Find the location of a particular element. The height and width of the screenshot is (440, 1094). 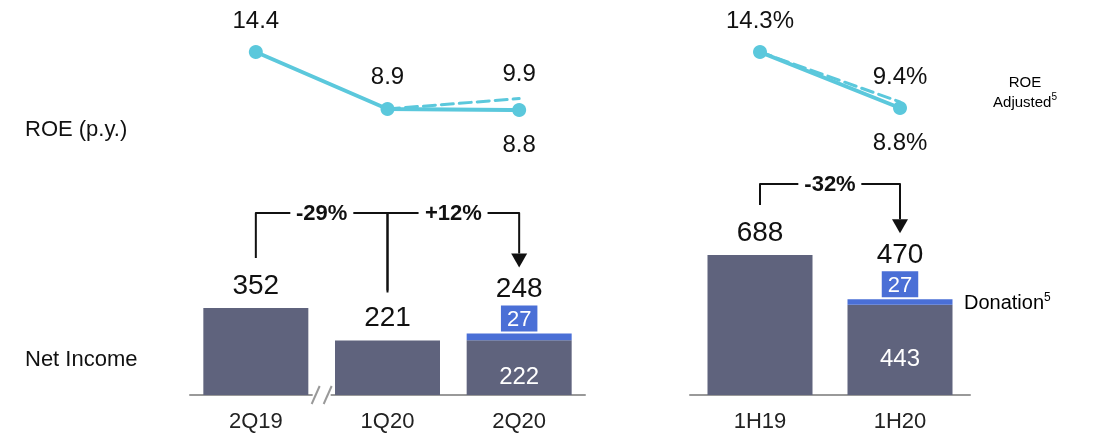

x-tick-label: 2Q20 is located at coordinates (519, 420).